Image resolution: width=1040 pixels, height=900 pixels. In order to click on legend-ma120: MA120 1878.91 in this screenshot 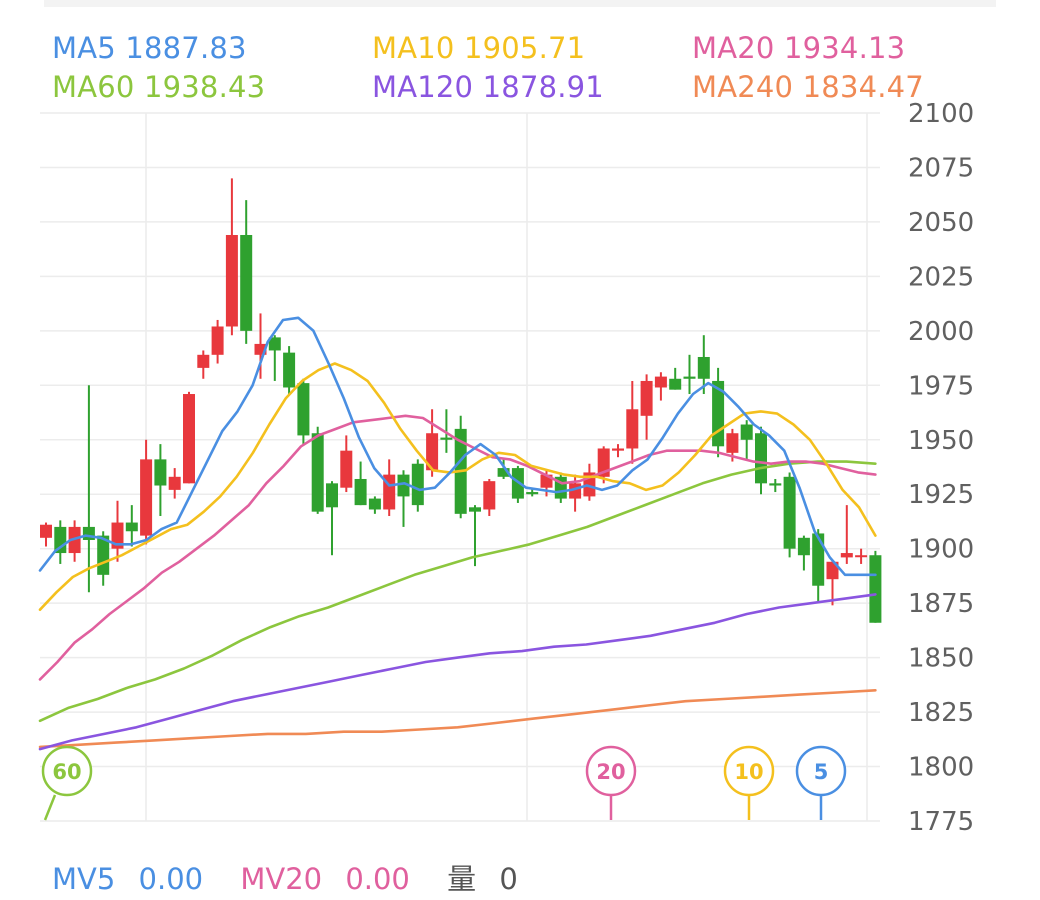, I will do `click(488, 87)`.